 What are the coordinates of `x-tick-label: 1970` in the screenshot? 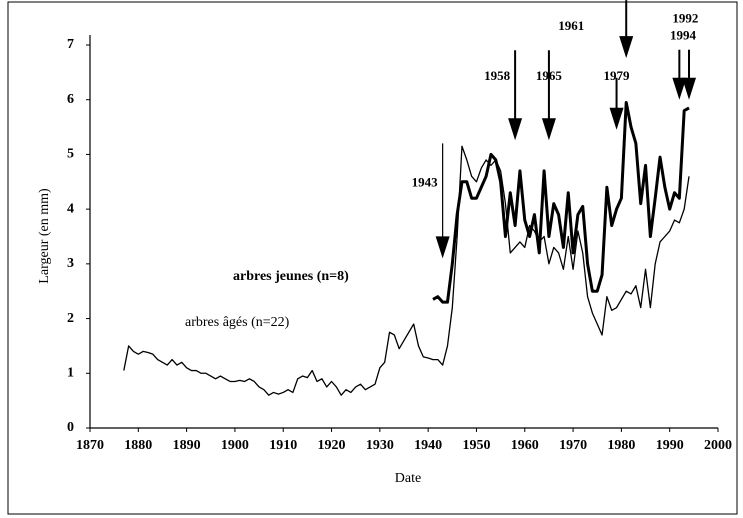 It's located at (573, 445).